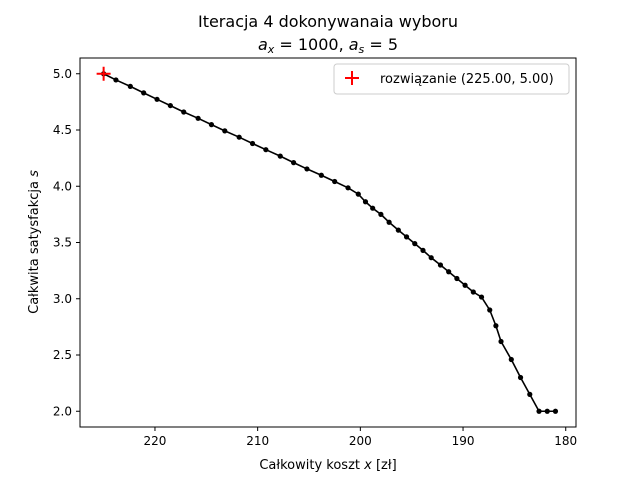 This screenshot has height=480, width=640. I want to click on chart-title-line-1: Iteracja 4 dokonywanaia wyboru, so click(328, 21).